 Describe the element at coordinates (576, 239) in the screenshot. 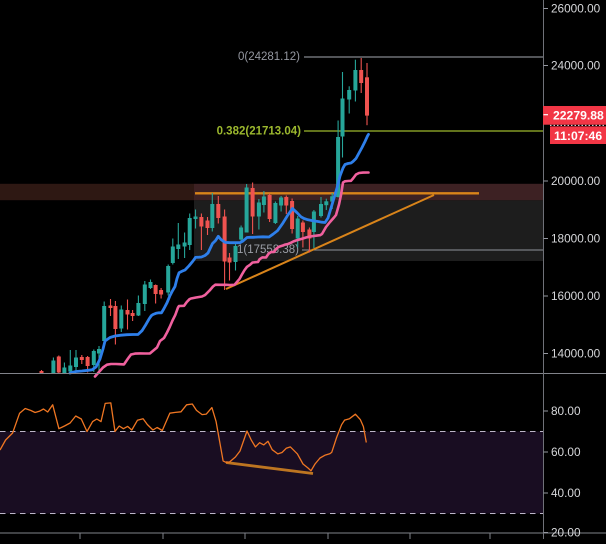

I see `svg-text: 18000.00` at that location.